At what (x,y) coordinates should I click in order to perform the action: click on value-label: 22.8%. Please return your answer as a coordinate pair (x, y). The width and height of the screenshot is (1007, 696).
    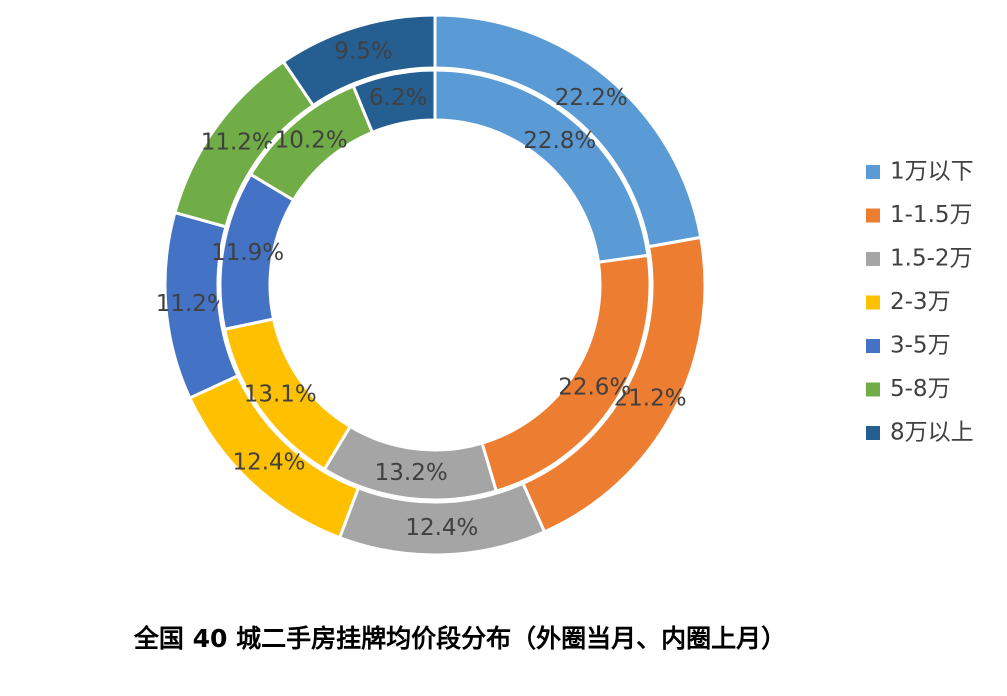
    Looking at the image, I should click on (559, 141).